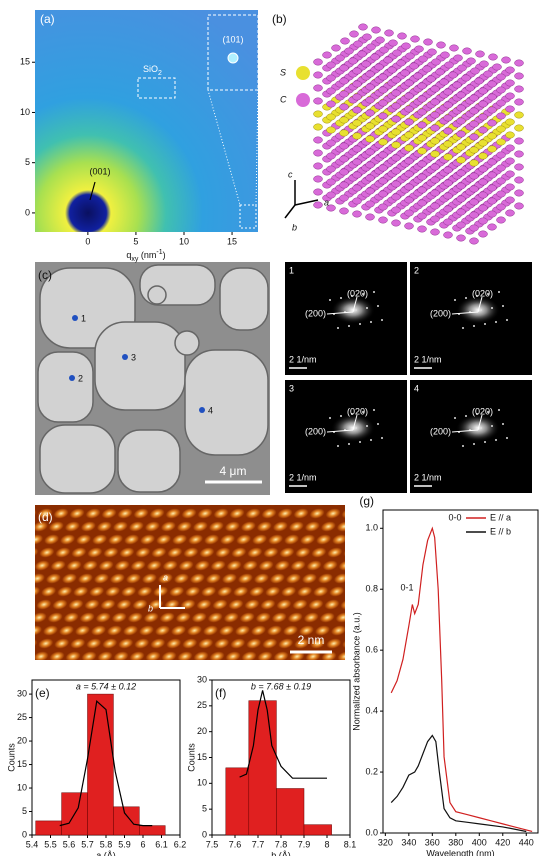  What do you see at coordinates (180, 844) in the screenshot?
I see `x-tick-label: 6.2` at bounding box center [180, 844].